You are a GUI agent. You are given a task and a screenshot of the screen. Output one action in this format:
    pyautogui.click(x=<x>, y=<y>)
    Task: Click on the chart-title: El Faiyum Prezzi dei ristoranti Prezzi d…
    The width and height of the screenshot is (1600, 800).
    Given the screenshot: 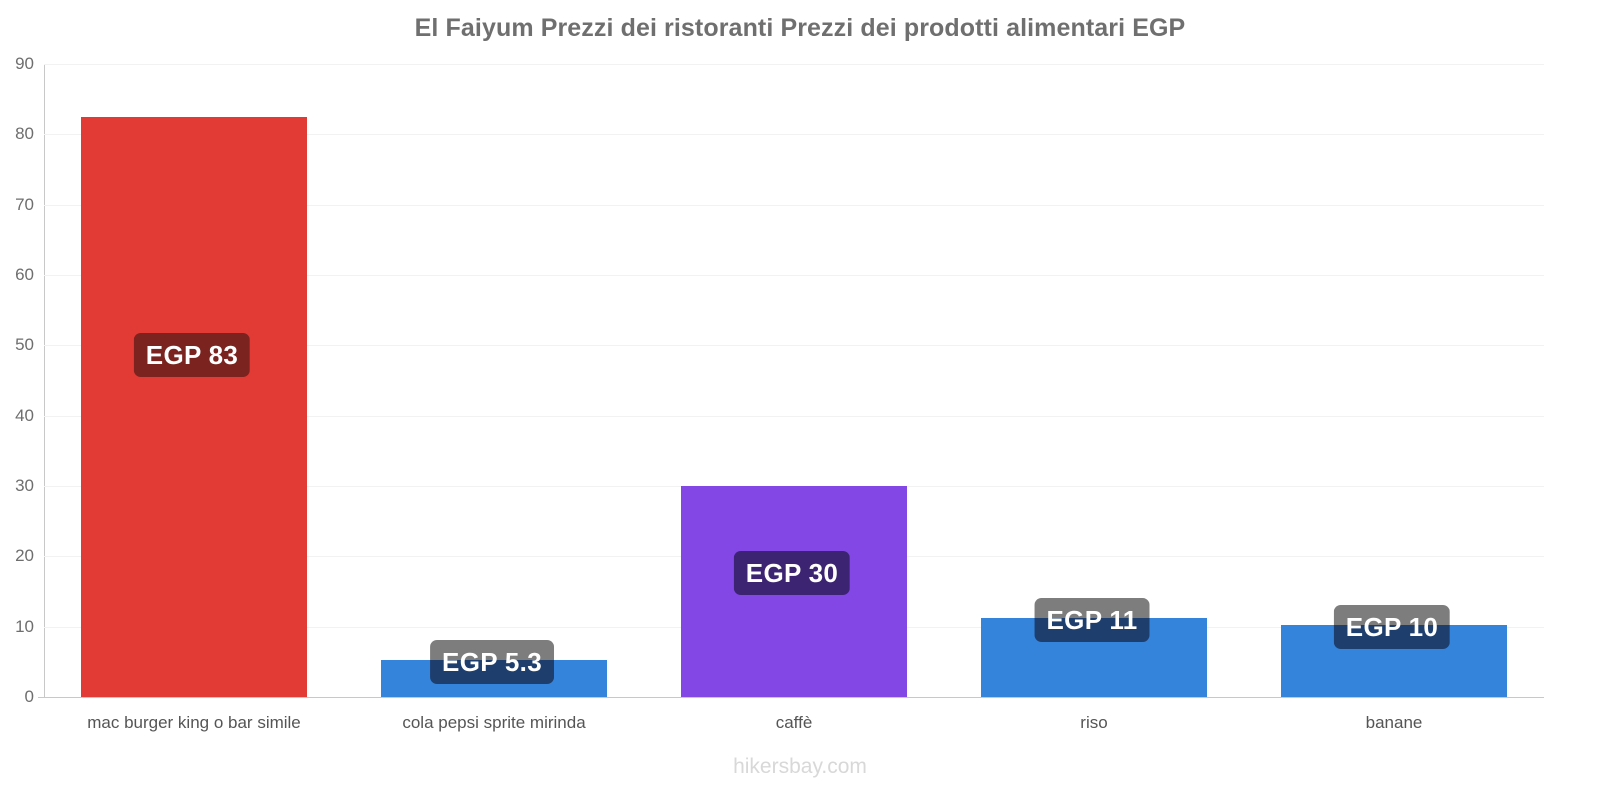 What is the action you would take?
    pyautogui.click(x=800, y=28)
    